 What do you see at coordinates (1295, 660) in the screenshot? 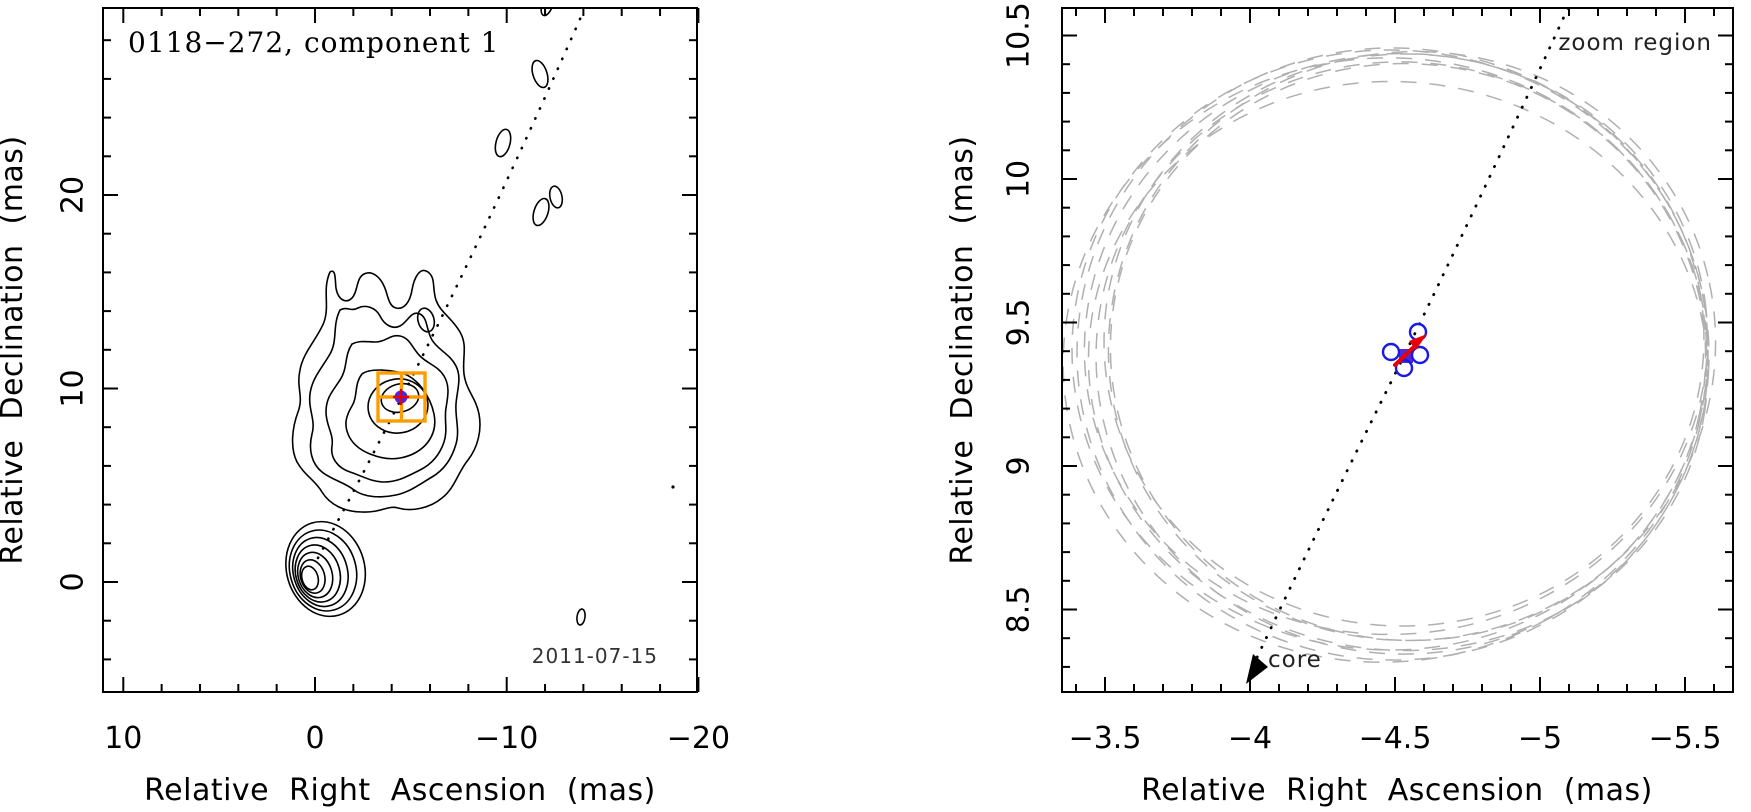
I see `core-label: core` at bounding box center [1295, 660].